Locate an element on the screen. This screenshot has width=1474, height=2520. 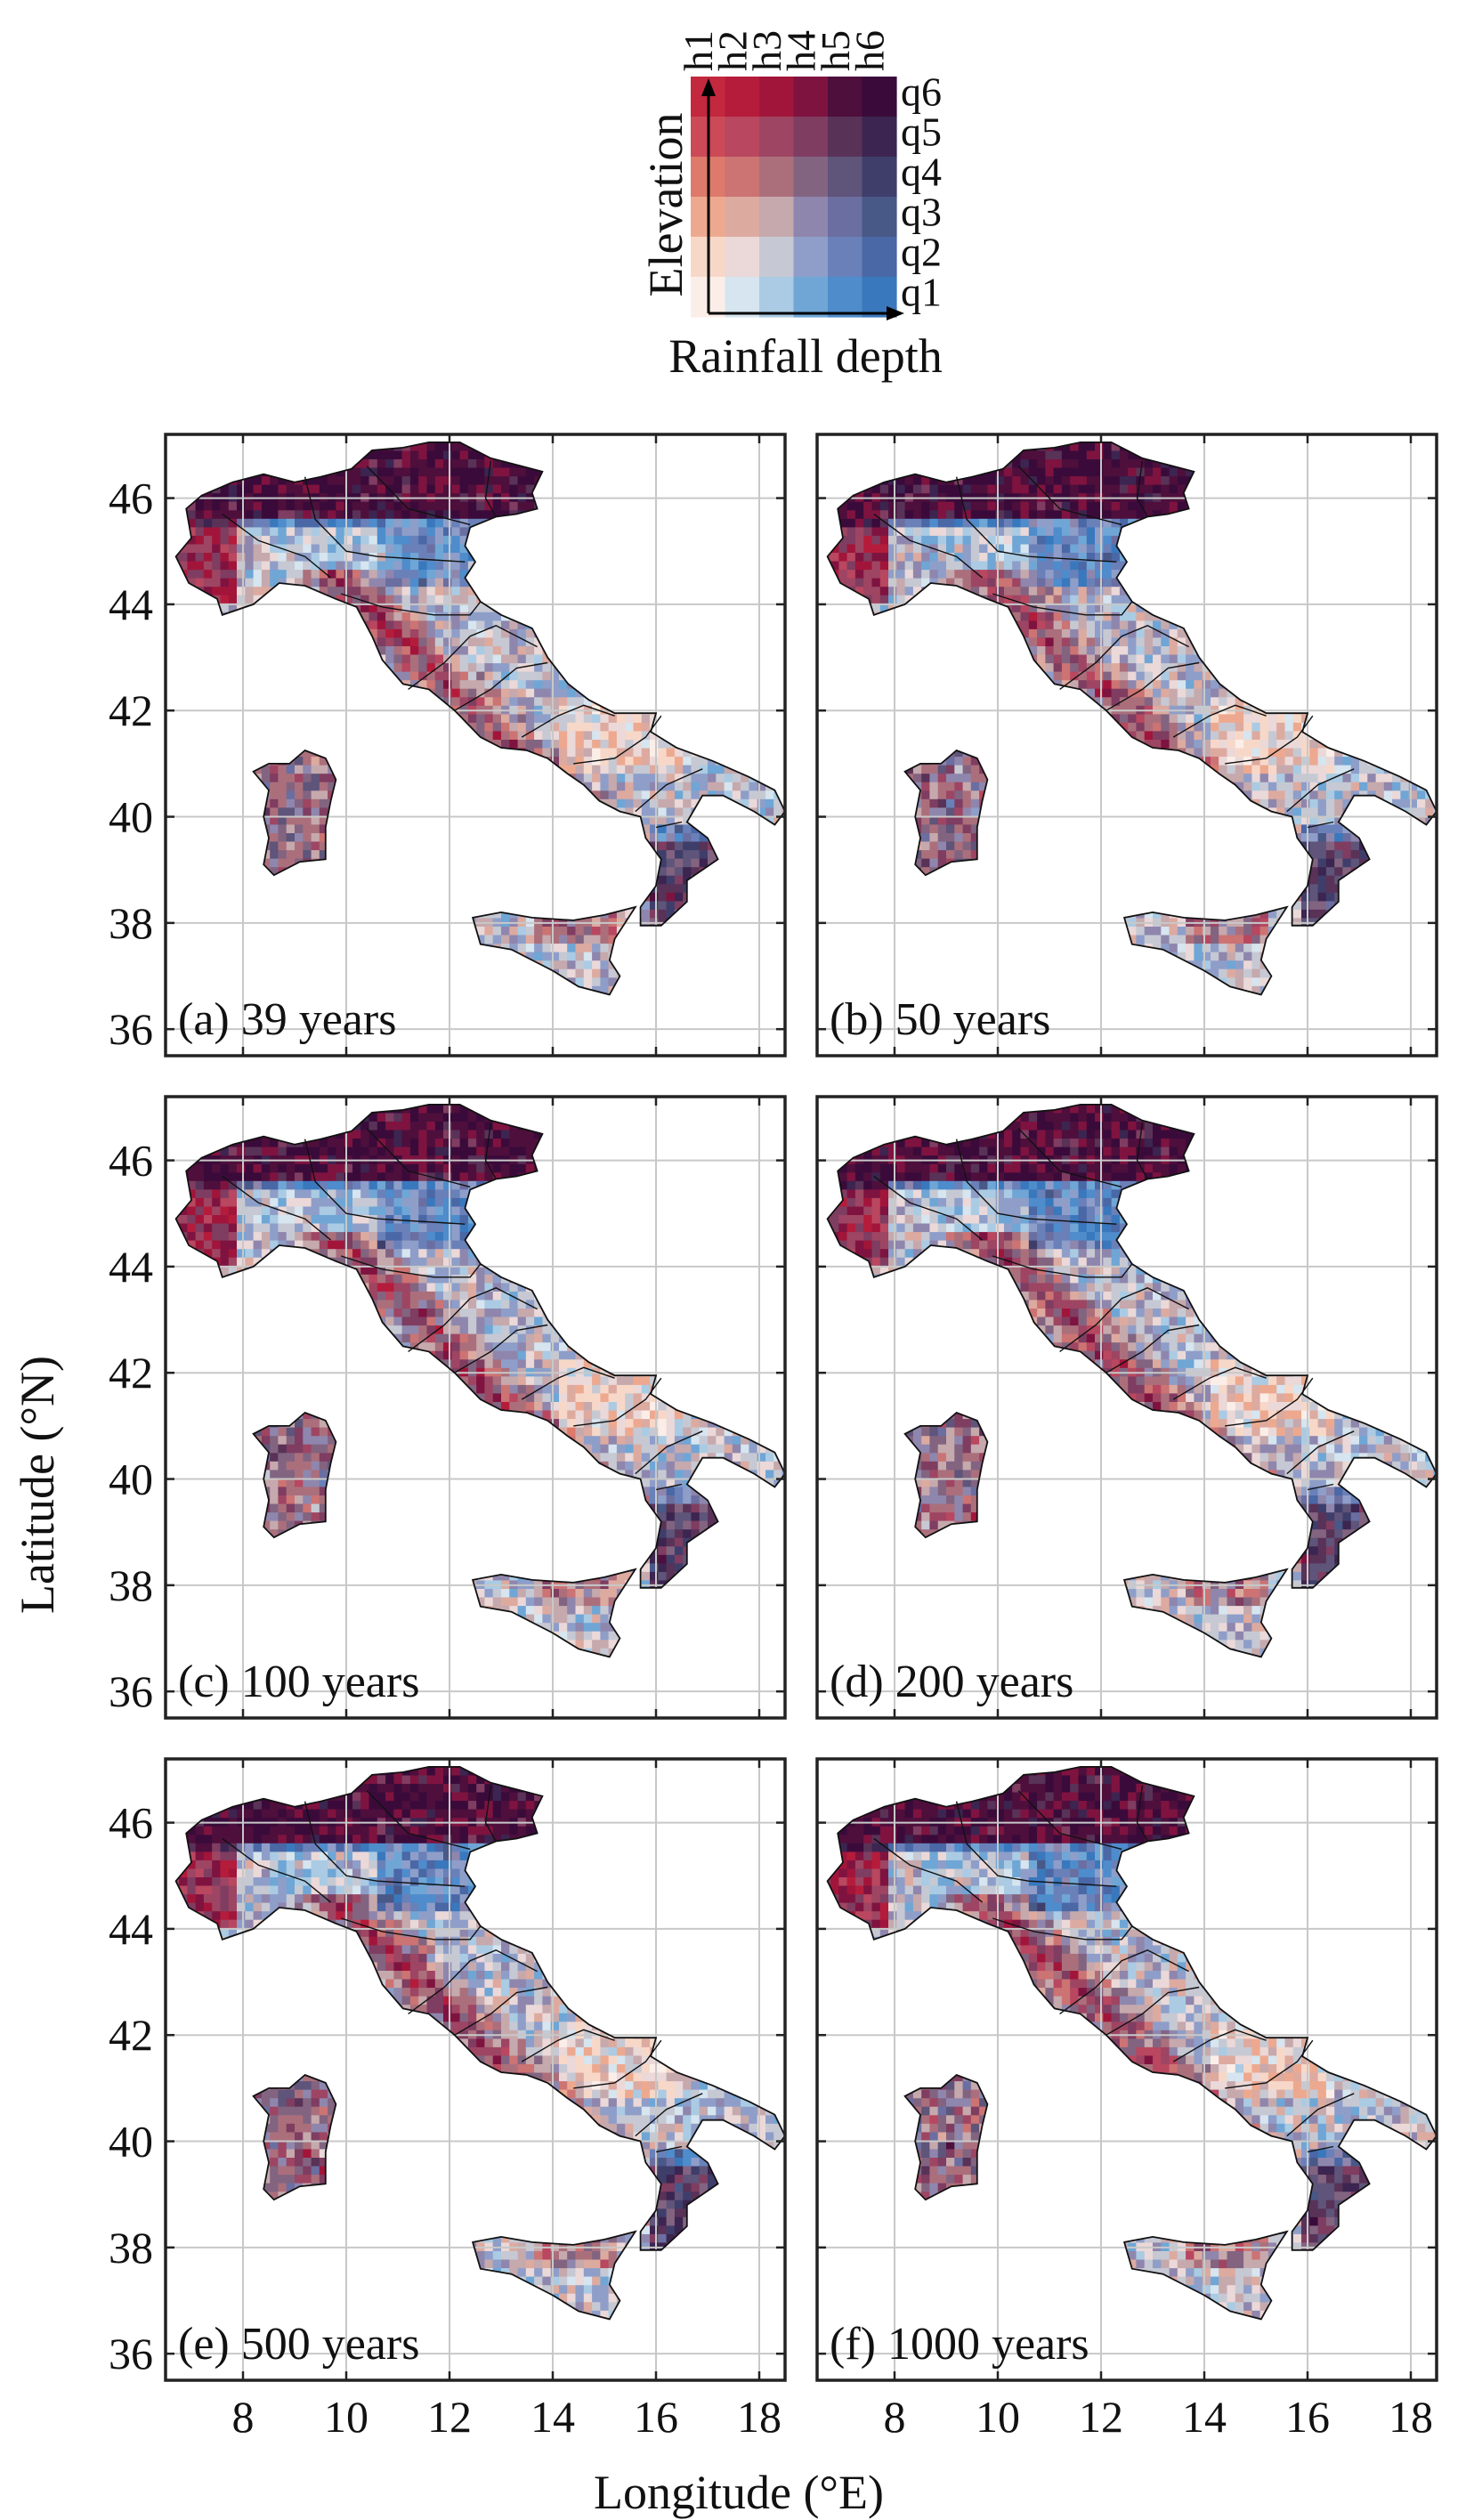
map-panel: 36 38 40 42 44 46 8 10 12 14 16 18 (e) 500 years is located at coordinates (448, 2099).